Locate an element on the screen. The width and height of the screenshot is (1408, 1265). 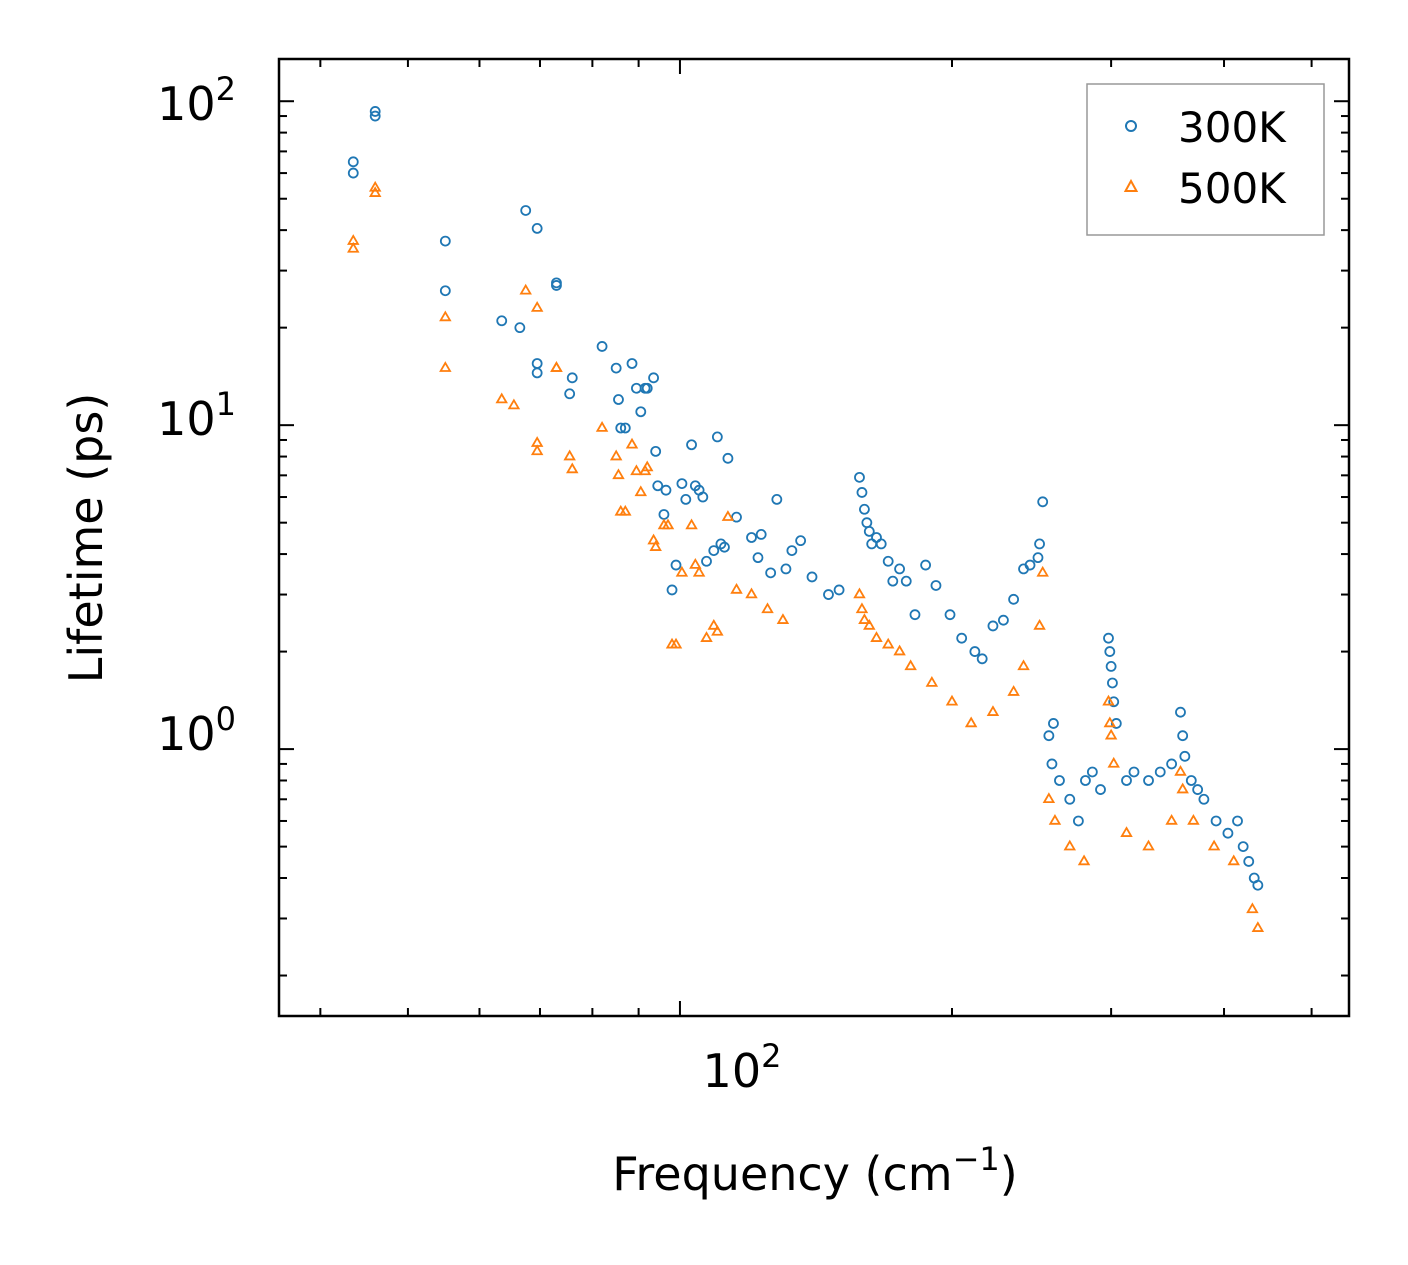
y-tick-label-1: 10⁰ is located at coordinates (196, 730).